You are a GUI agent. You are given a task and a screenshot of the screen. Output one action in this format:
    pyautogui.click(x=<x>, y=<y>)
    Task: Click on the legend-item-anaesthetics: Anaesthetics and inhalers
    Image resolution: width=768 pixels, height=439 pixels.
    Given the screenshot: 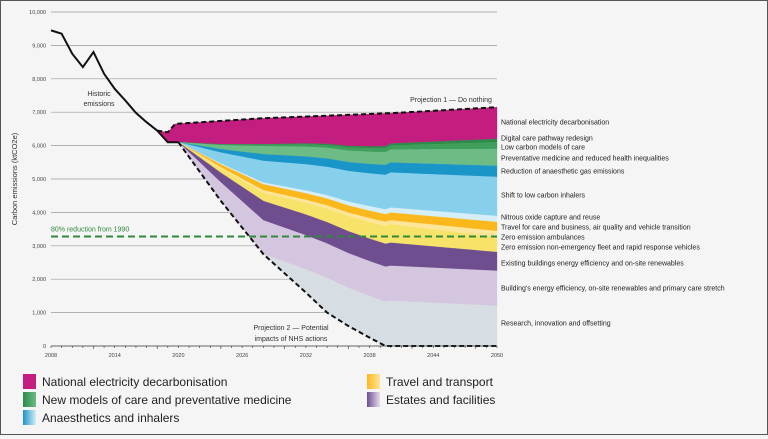 What is the action you would take?
    pyautogui.click(x=101, y=417)
    